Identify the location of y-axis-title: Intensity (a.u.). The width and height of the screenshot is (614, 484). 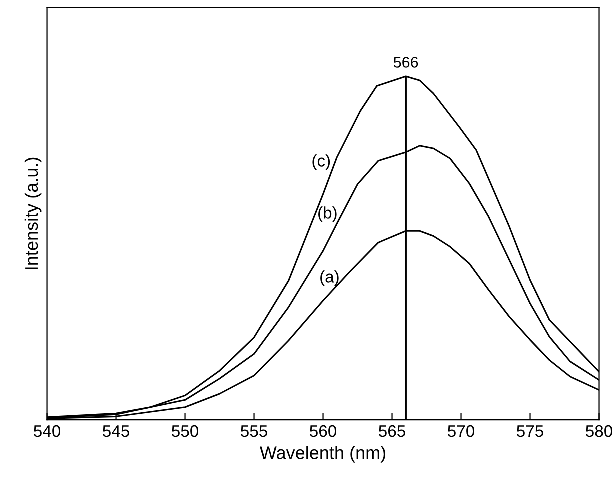
(33, 214).